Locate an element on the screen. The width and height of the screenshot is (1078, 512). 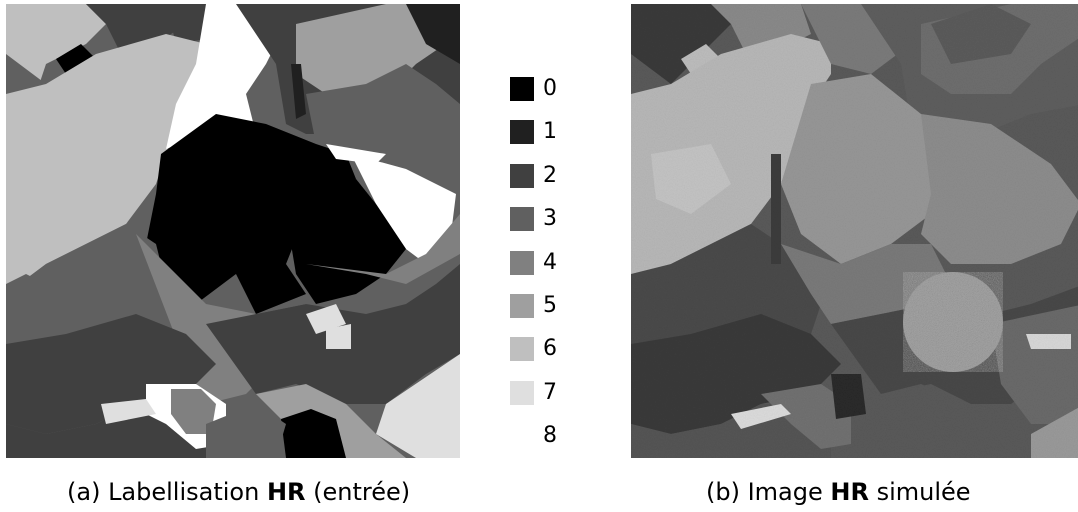
legend-item: 5 is located at coordinates (533, 306).